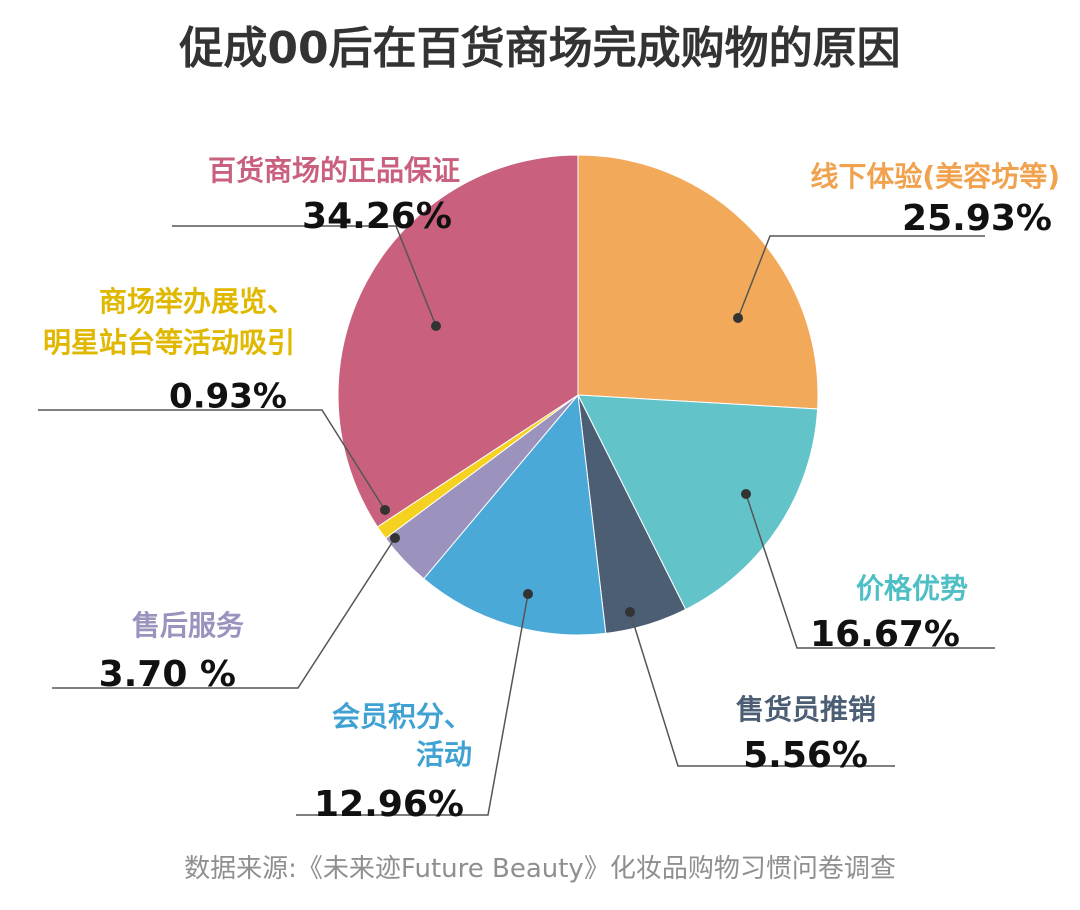  I want to click on data-source-note: 数据来源:《未来迹Future Beauty》化妆品购物习惯问卷调查, so click(540, 869).